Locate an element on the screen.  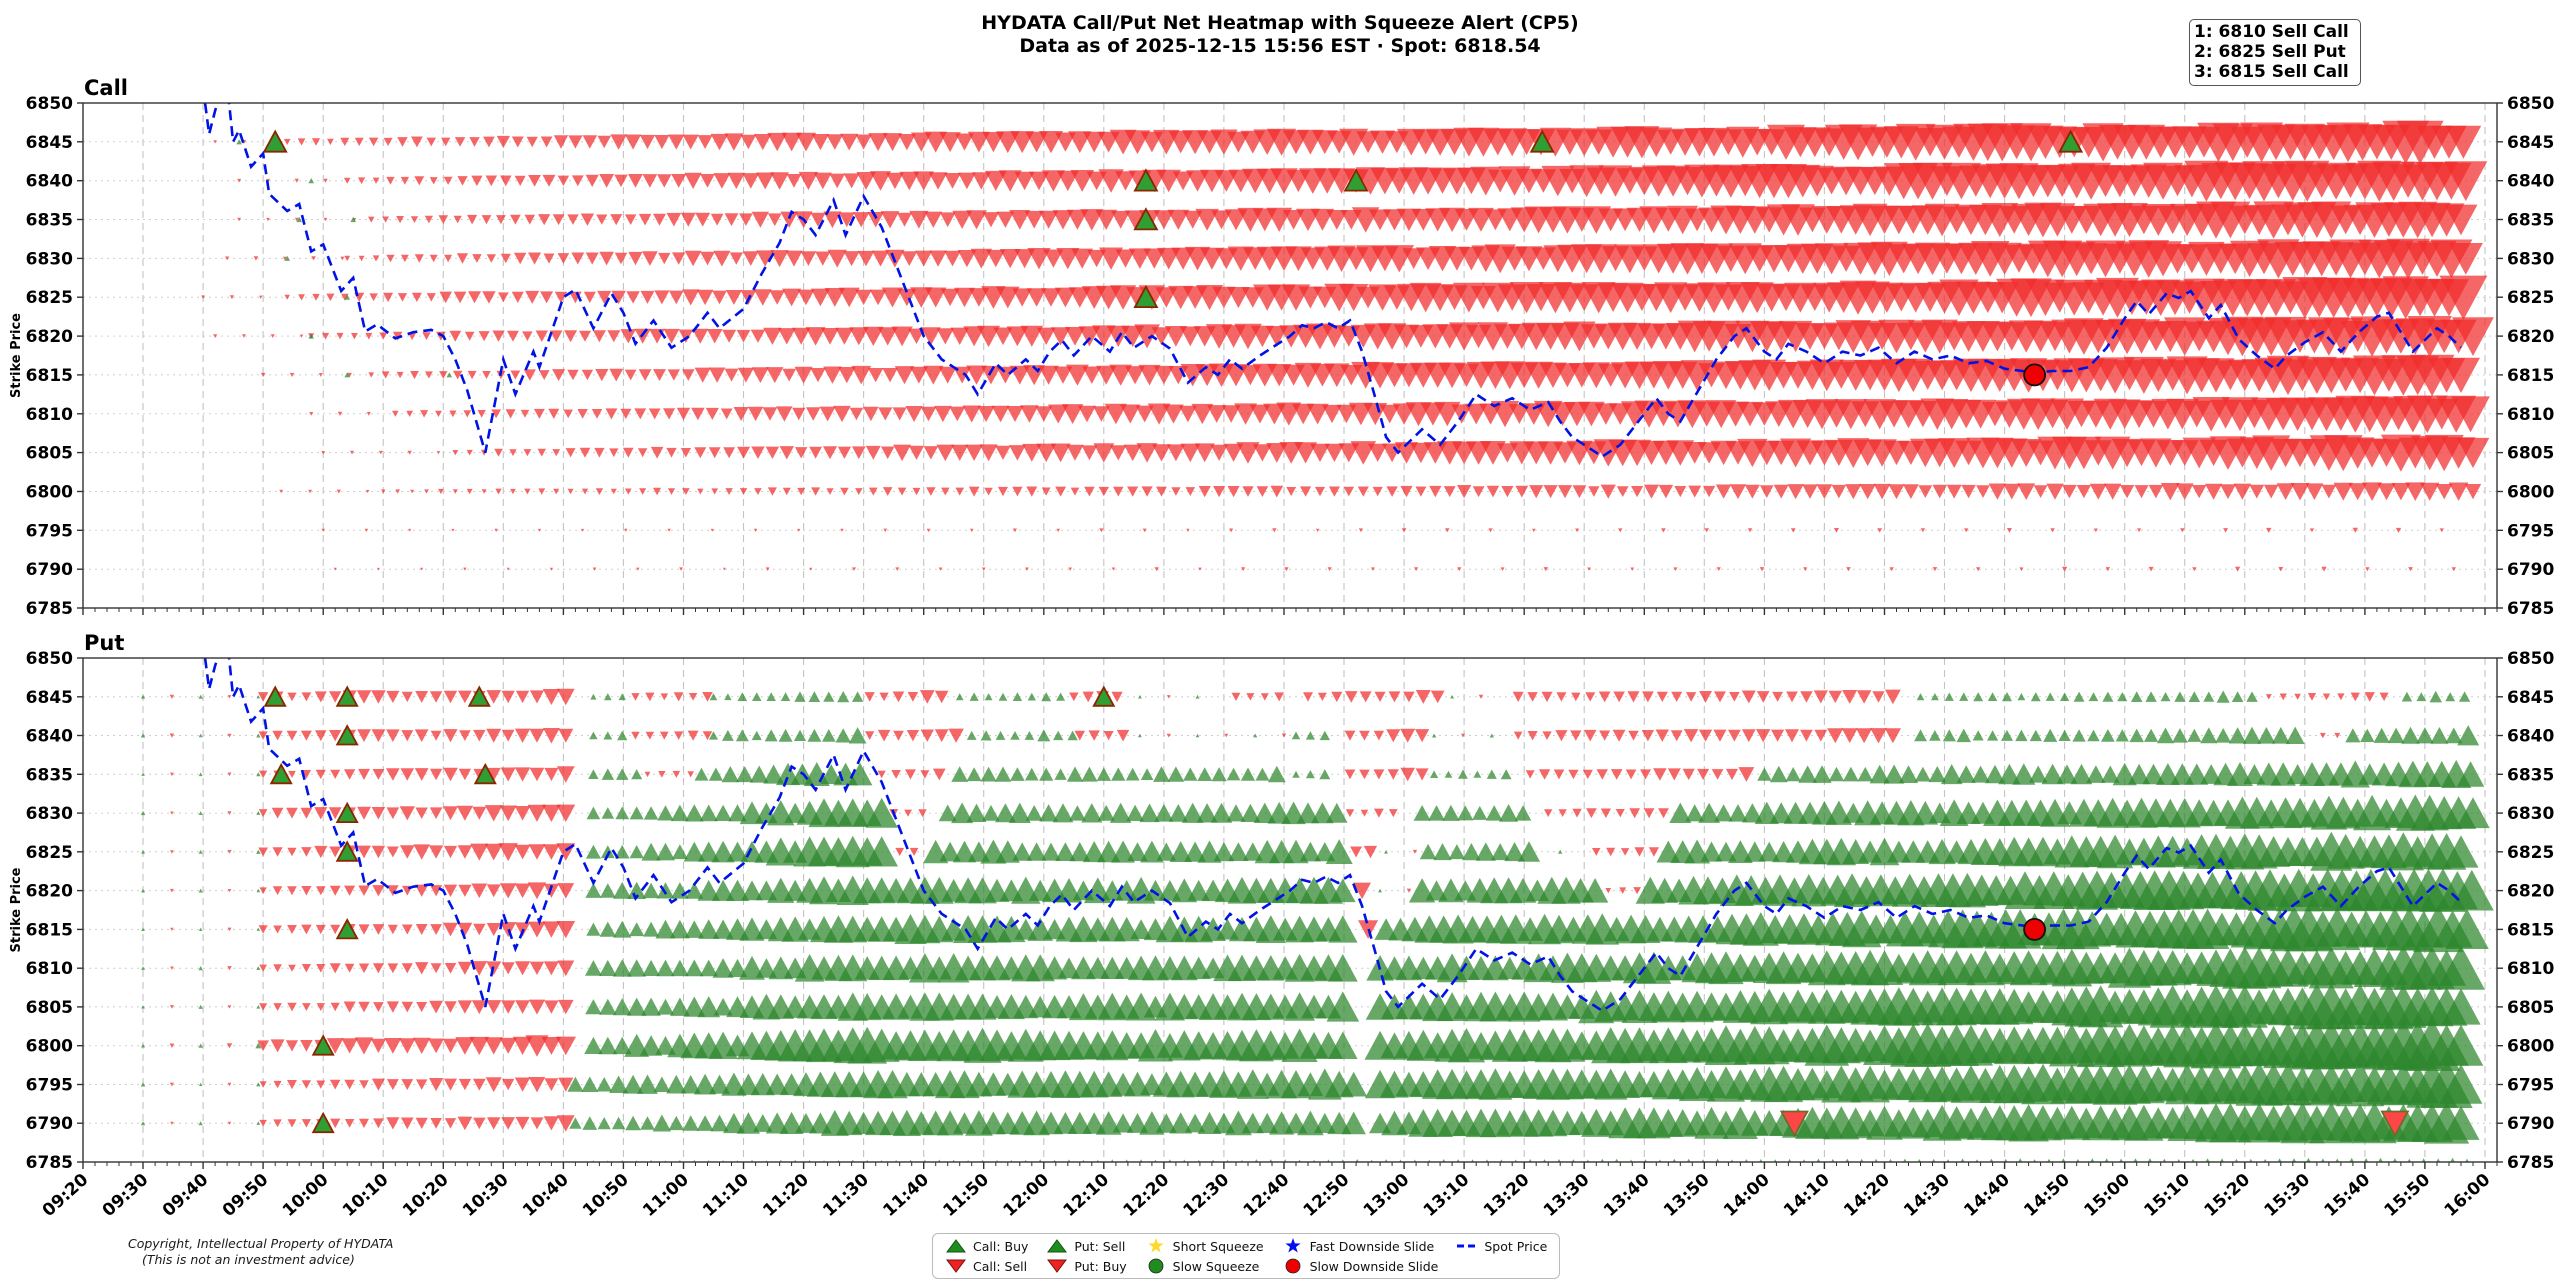
x-tick-label: 09:50 is located at coordinates (246, 1195).